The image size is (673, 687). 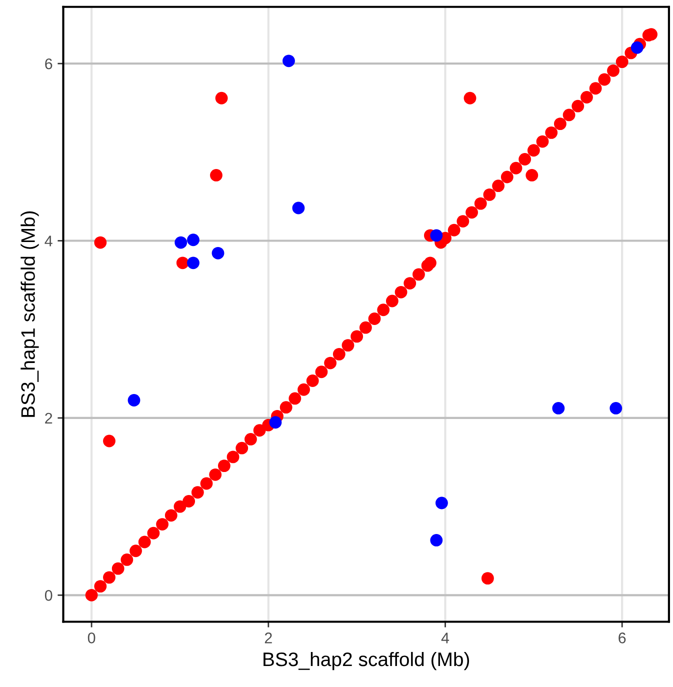 What do you see at coordinates (622, 638) in the screenshot?
I see `x-tick-label: 6` at bounding box center [622, 638].